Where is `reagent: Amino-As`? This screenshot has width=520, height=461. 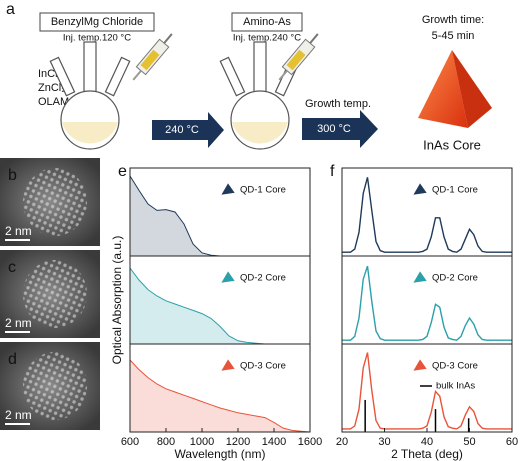 reagent: Amino-As is located at coordinates (267, 22).